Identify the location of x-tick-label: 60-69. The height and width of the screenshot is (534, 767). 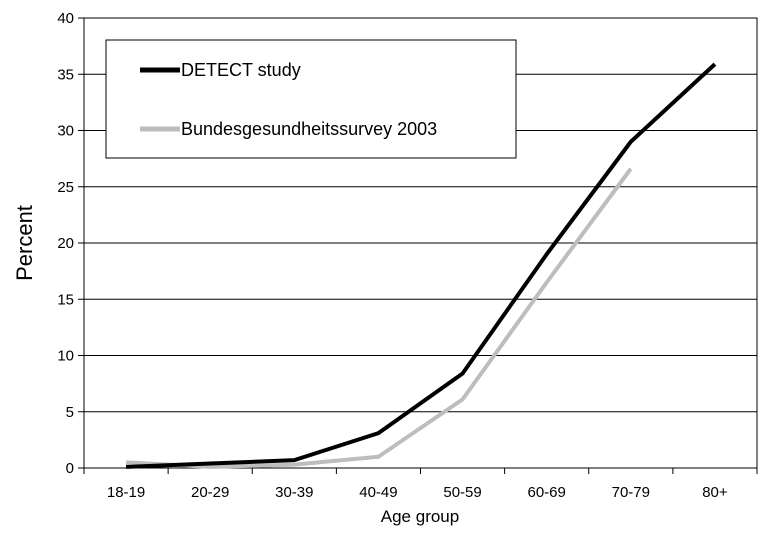
(547, 492).